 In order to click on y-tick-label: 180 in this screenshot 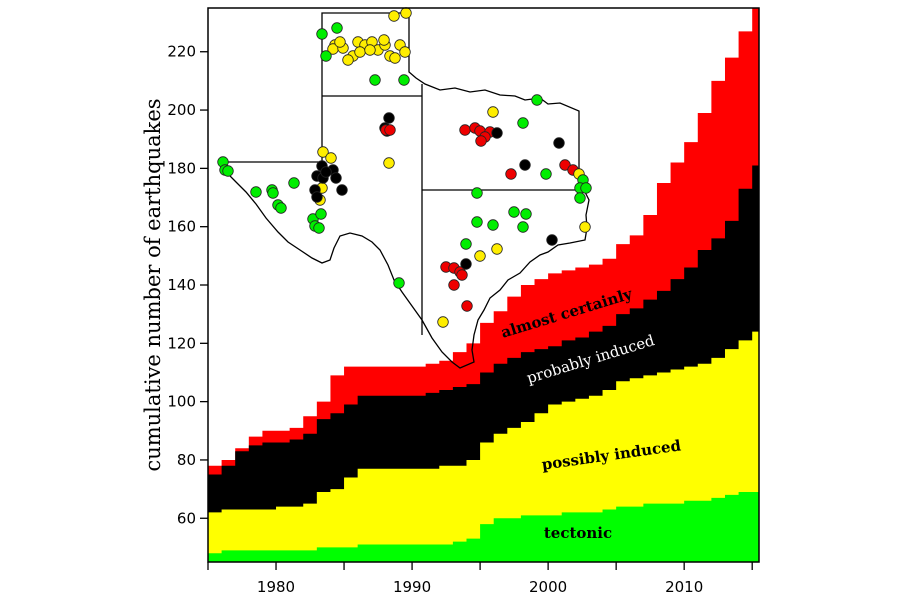, I will do `click(181, 168)`.